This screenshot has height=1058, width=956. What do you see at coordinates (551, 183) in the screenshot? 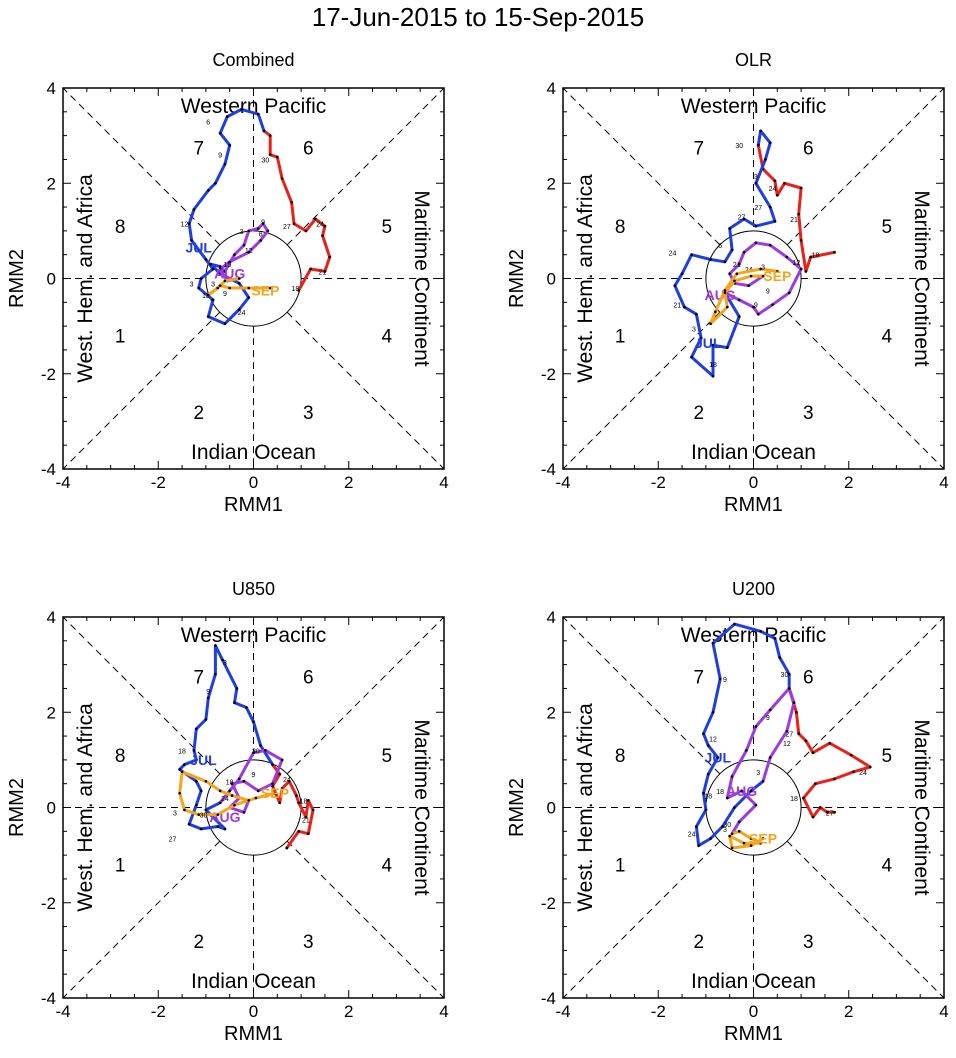
I see `y-tick-label: 2` at bounding box center [551, 183].